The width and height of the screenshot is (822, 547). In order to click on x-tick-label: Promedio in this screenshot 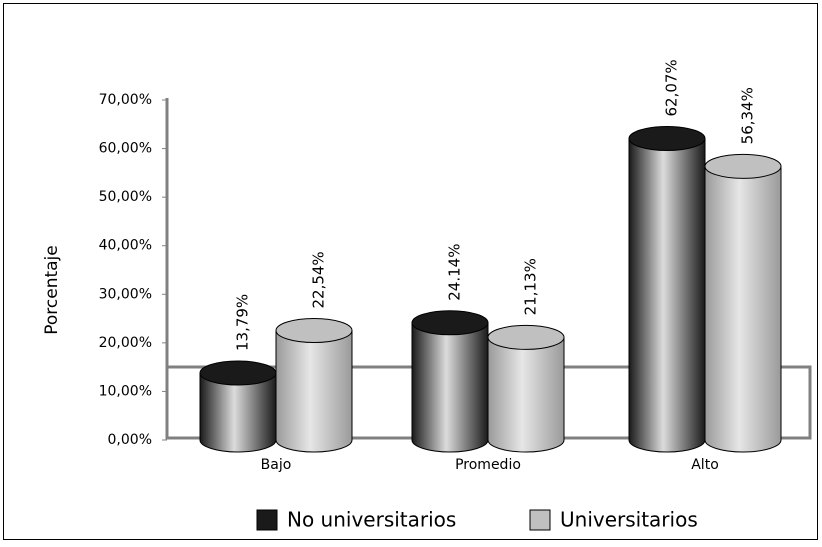, I will do `click(488, 465)`.